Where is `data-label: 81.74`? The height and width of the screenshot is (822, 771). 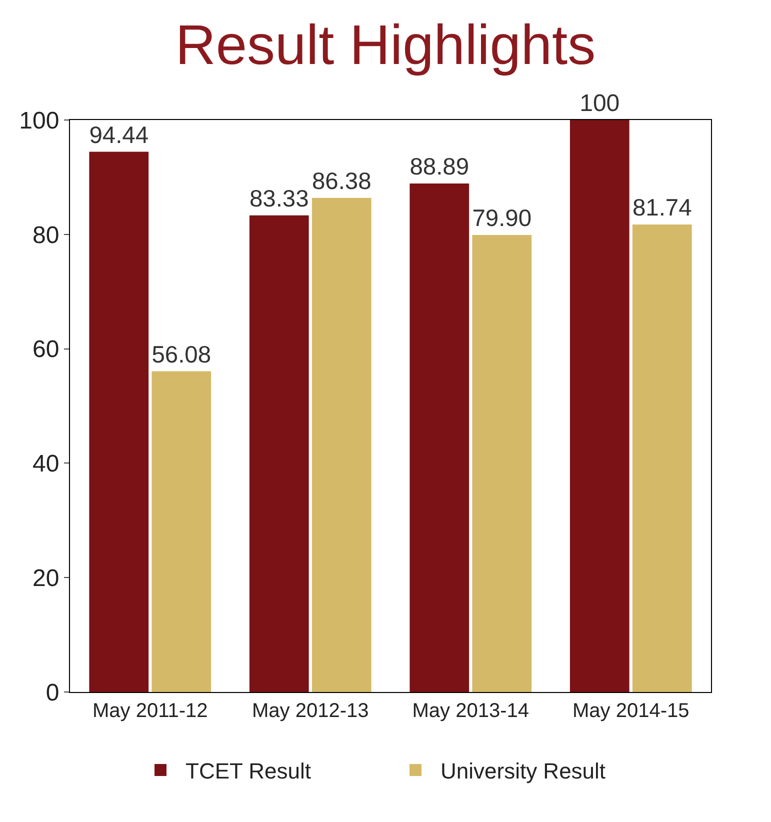
data-label: 81.74 is located at coordinates (662, 209).